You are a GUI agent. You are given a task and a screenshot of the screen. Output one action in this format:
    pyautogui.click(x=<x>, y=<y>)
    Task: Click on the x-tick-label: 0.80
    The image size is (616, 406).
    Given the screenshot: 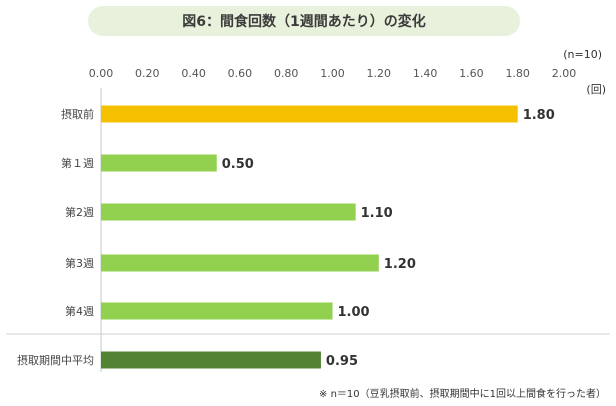 What is the action you would take?
    pyautogui.click(x=286, y=73)
    